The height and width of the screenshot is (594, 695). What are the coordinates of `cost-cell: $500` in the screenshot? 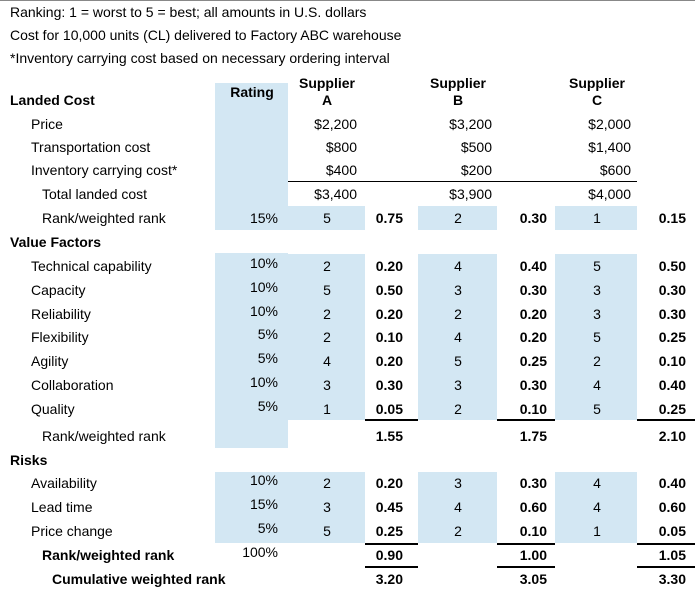 It's located at (476, 147).